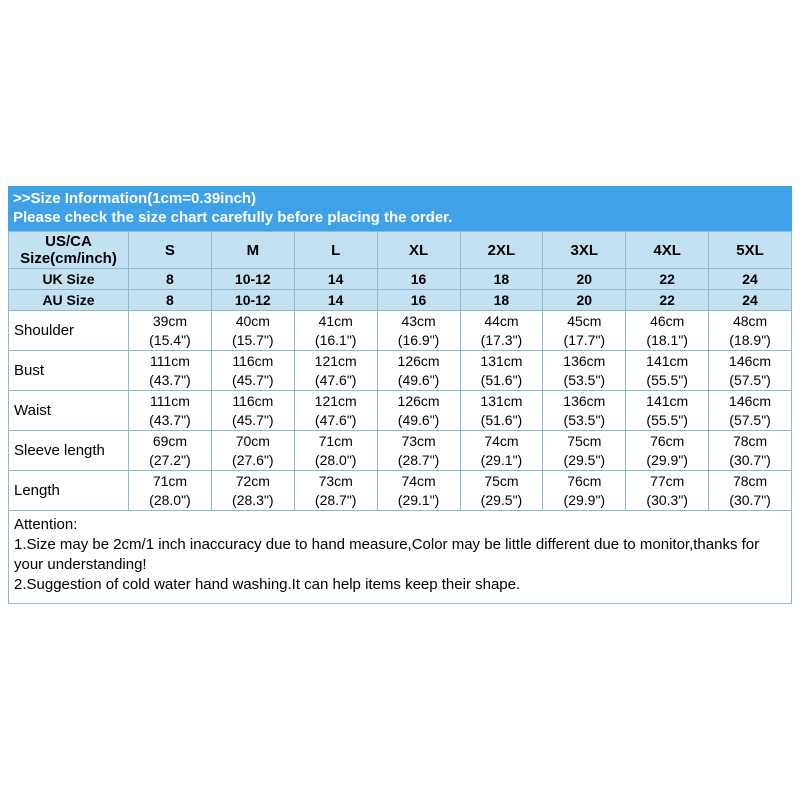 The width and height of the screenshot is (800, 800). Describe the element at coordinates (750, 250) in the screenshot. I see `size-header-cell: 5XL` at that location.